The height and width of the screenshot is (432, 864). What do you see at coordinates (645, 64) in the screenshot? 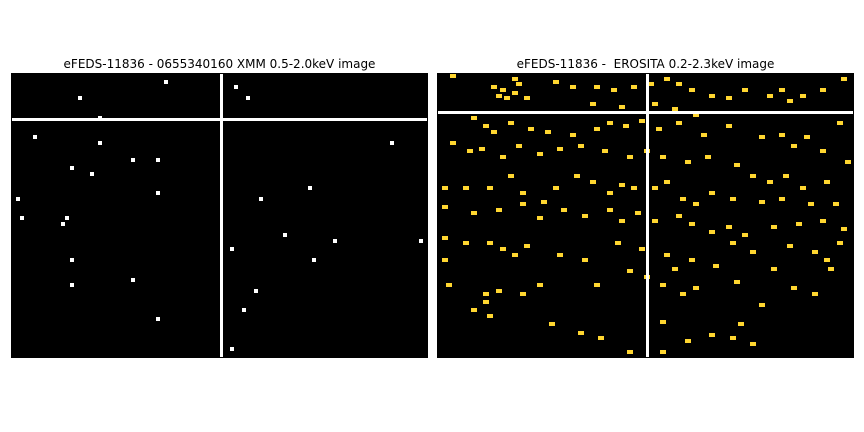
I see `right-panel-title: eFEDS-11836 - EROSITA 0.2-2.3keV image` at bounding box center [645, 64].